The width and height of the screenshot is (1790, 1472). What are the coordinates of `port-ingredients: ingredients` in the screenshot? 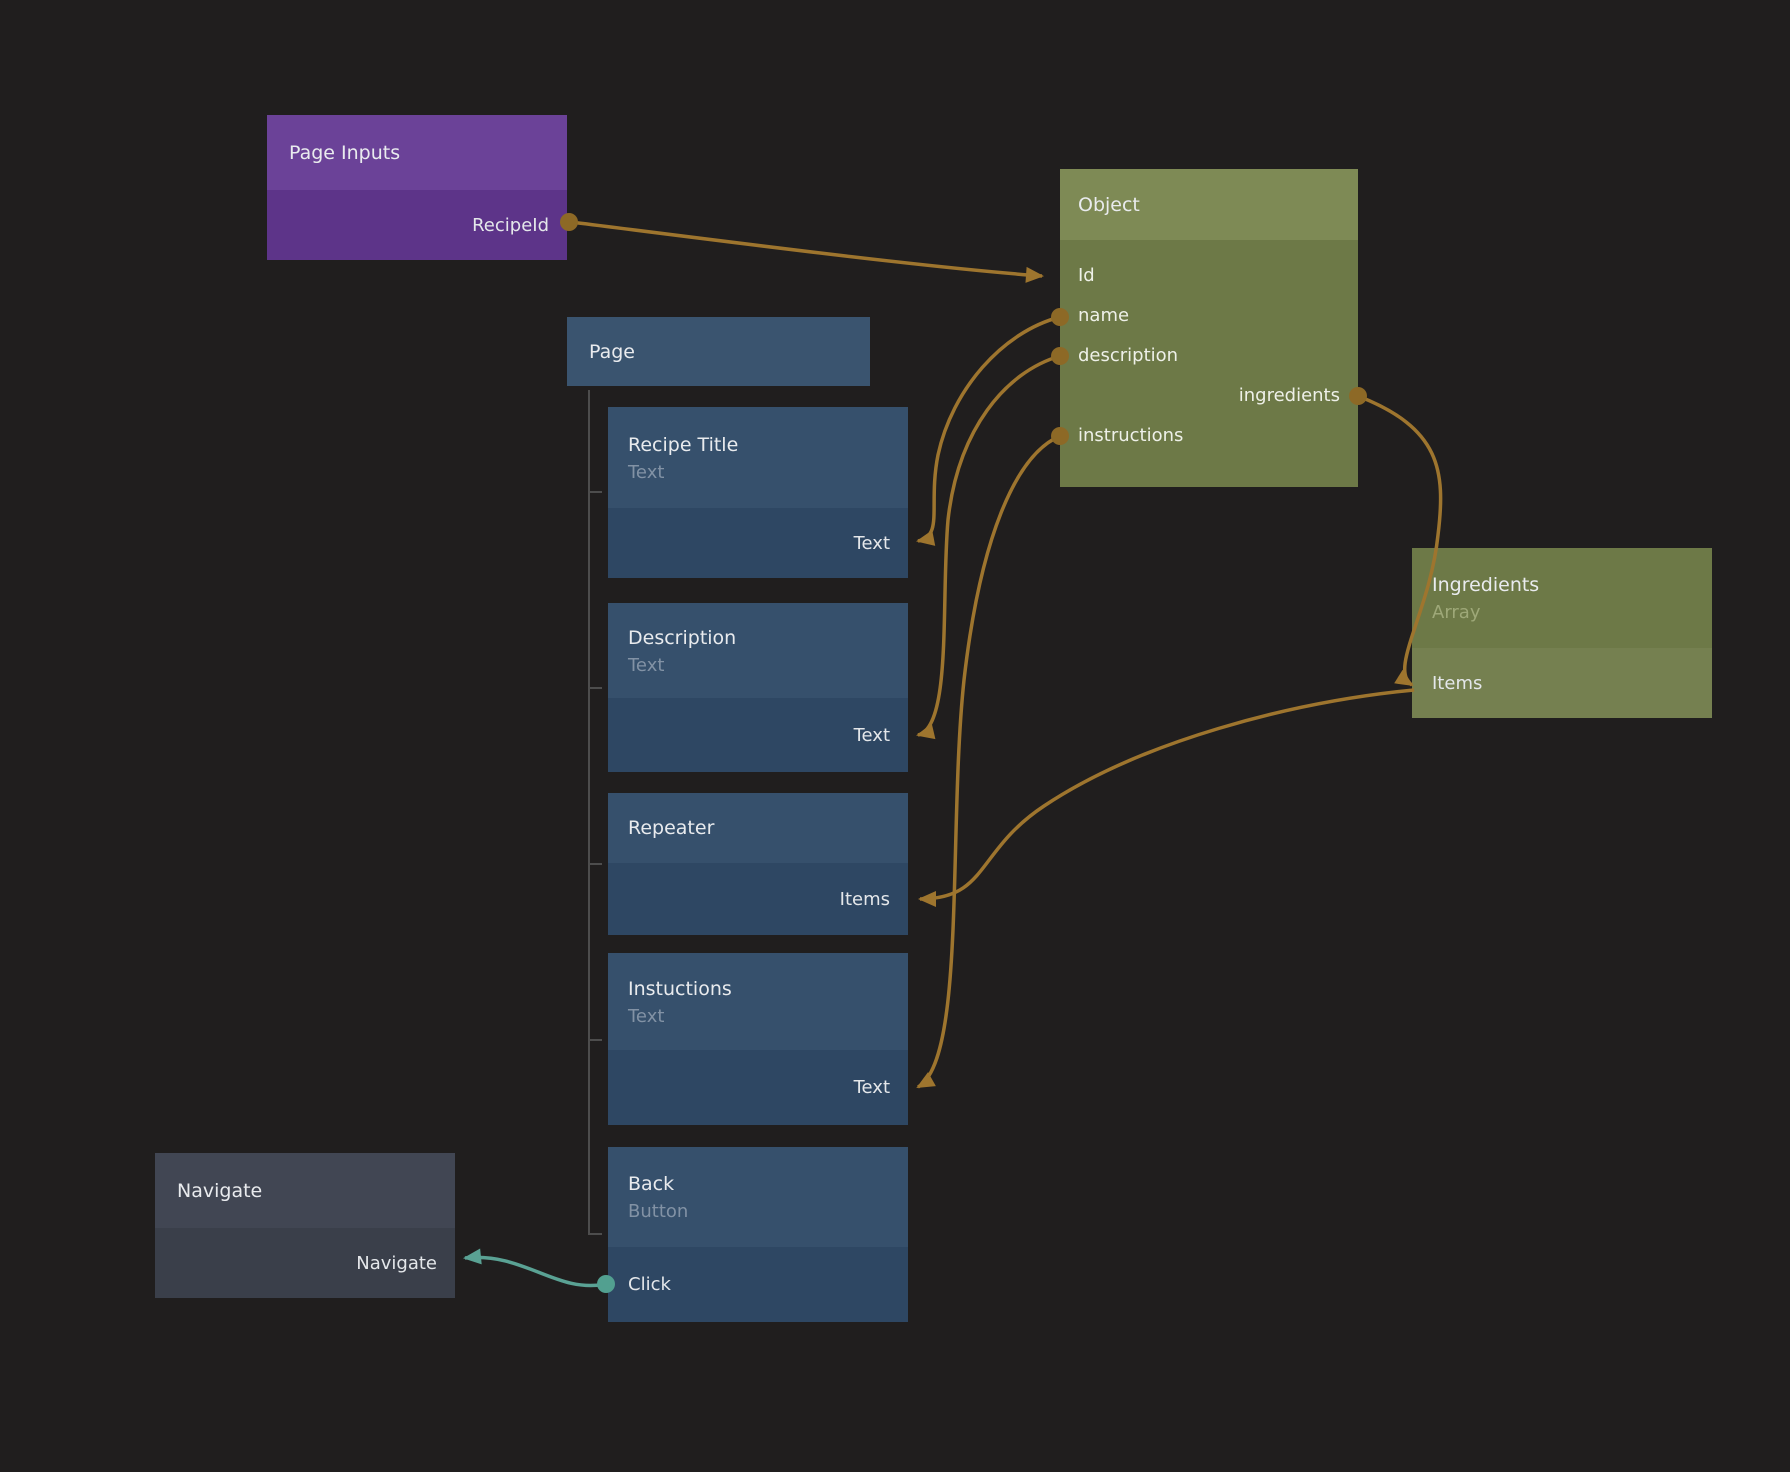 It's located at (1289, 395).